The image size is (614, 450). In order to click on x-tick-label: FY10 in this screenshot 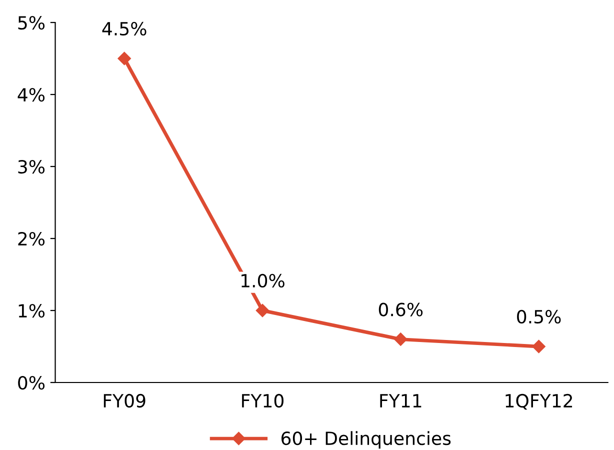, I will do `click(263, 401)`.